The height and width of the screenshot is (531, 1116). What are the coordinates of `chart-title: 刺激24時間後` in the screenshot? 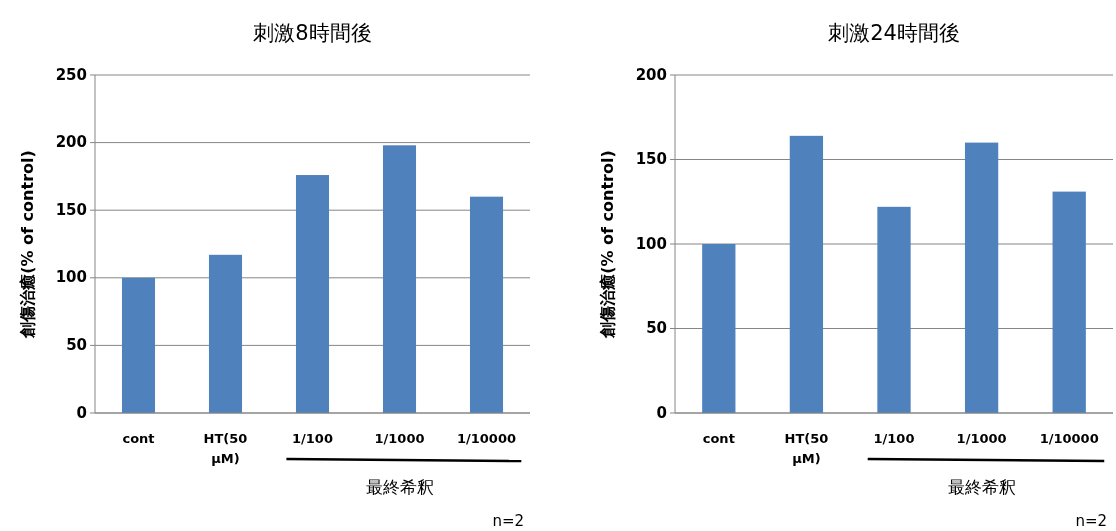 It's located at (894, 33).